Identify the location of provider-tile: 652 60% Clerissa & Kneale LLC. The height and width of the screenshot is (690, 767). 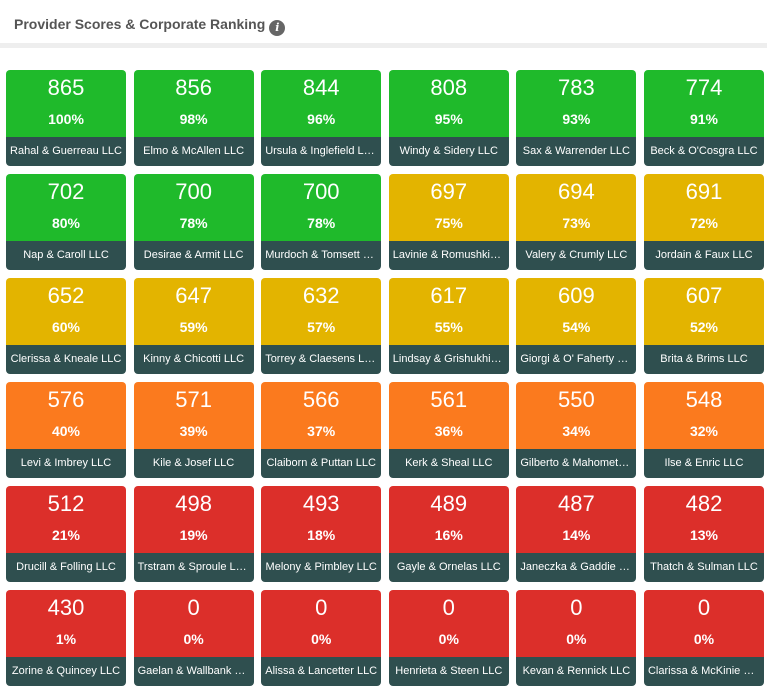
(66, 326).